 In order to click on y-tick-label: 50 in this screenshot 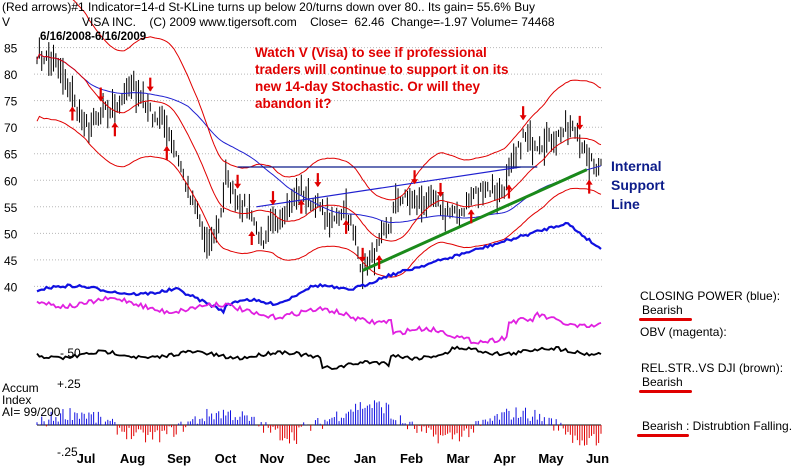, I will do `click(11, 234)`.